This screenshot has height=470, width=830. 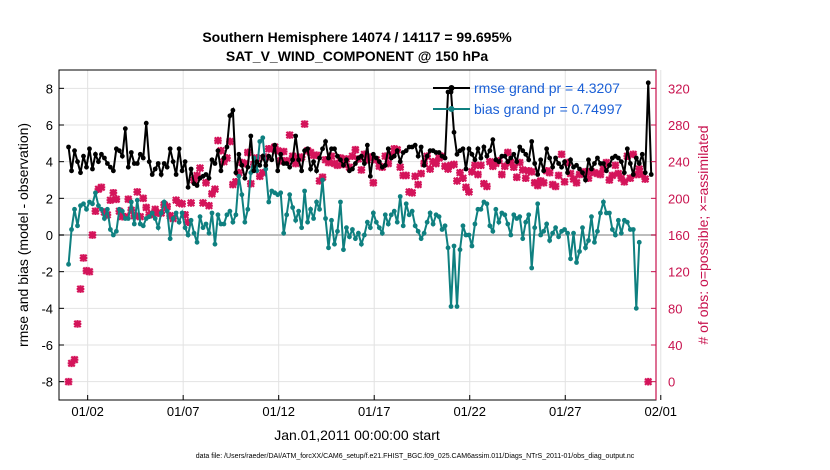 I want to click on x-tick-label: 01/12, so click(x=278, y=411).